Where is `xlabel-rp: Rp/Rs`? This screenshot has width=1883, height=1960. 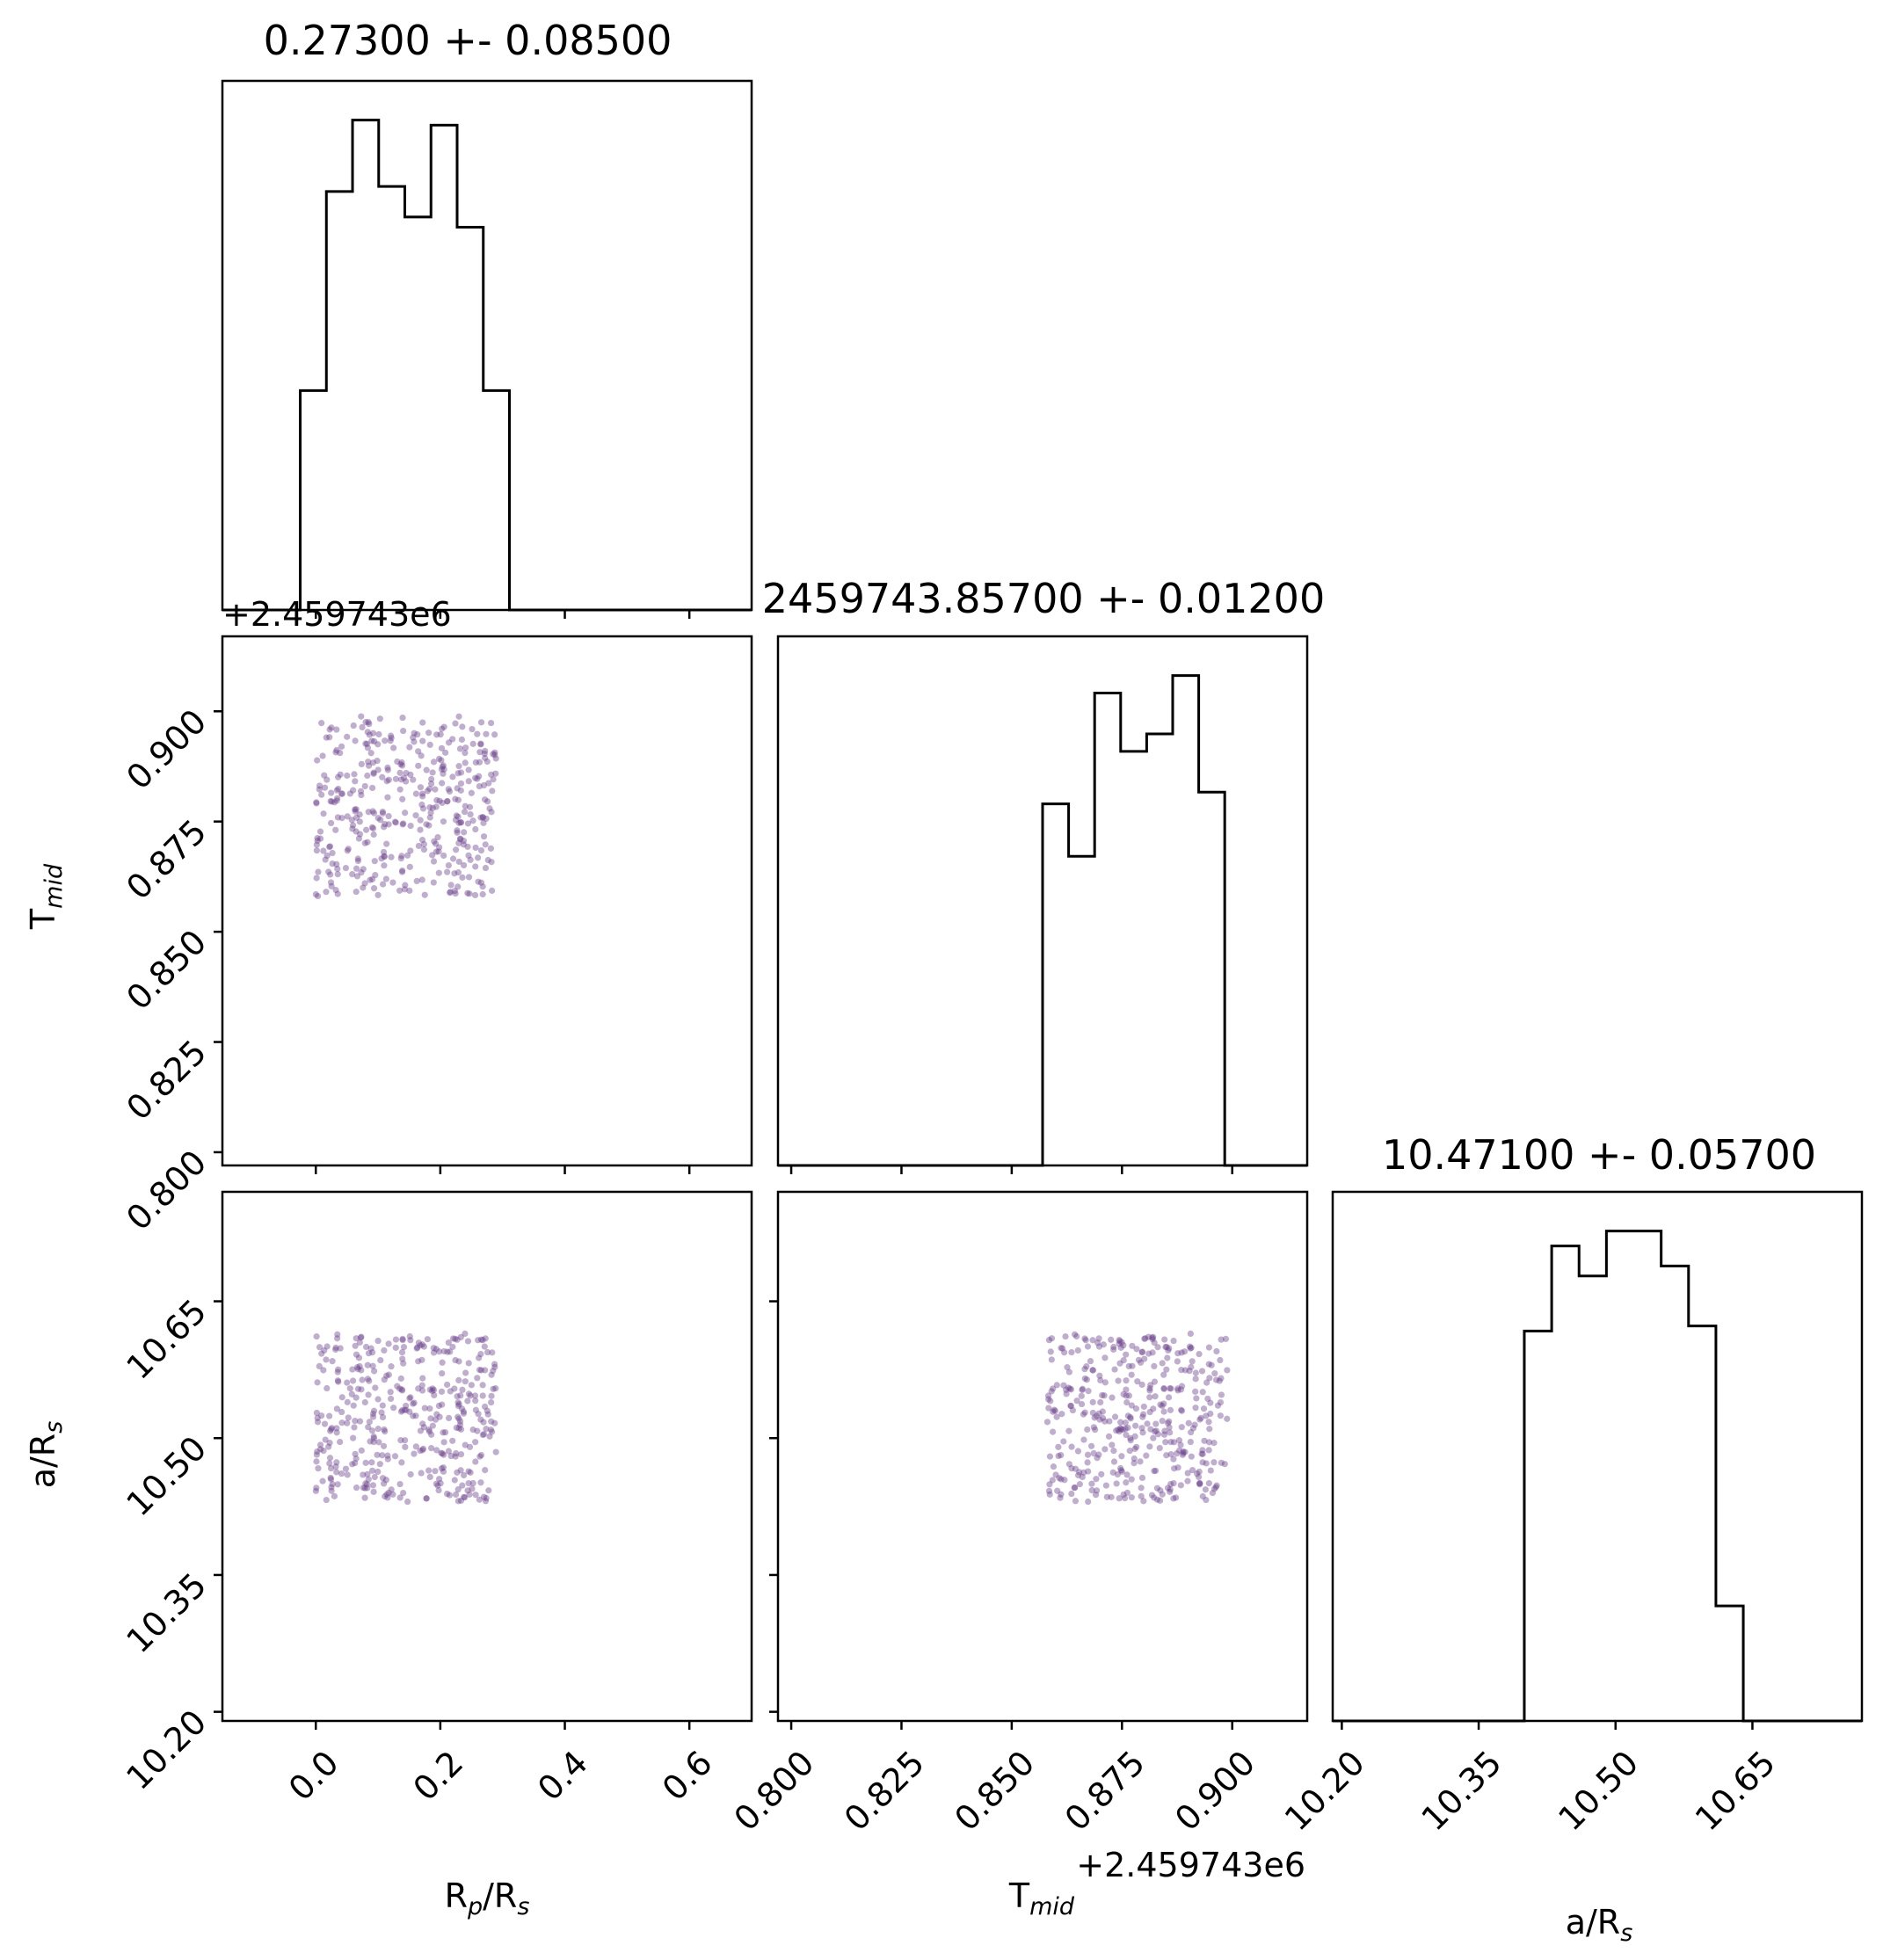
xlabel-rp: Rp/Rs is located at coordinates (488, 1898).